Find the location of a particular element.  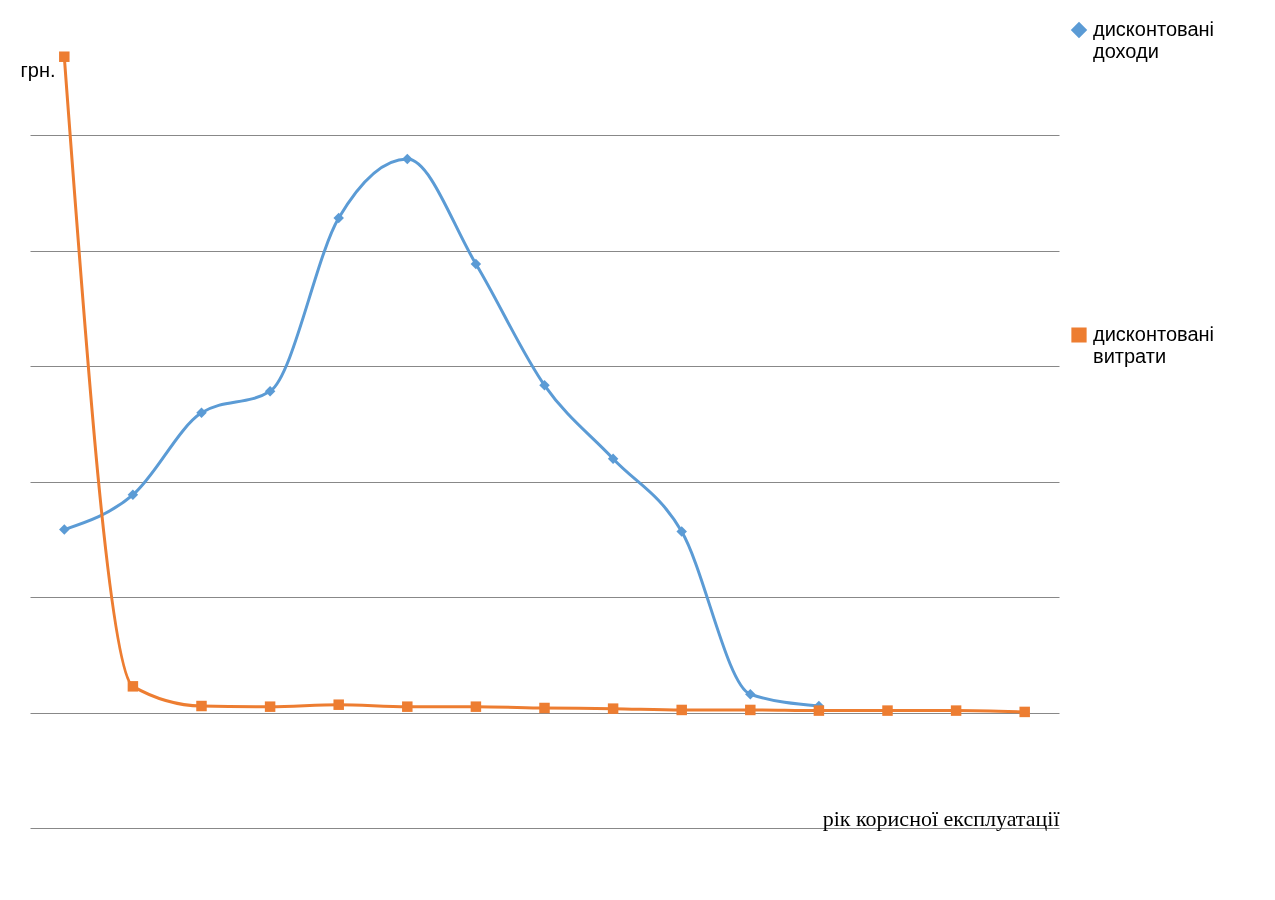

x-axis-title: рік корисної експлуатації is located at coordinates (941, 818).